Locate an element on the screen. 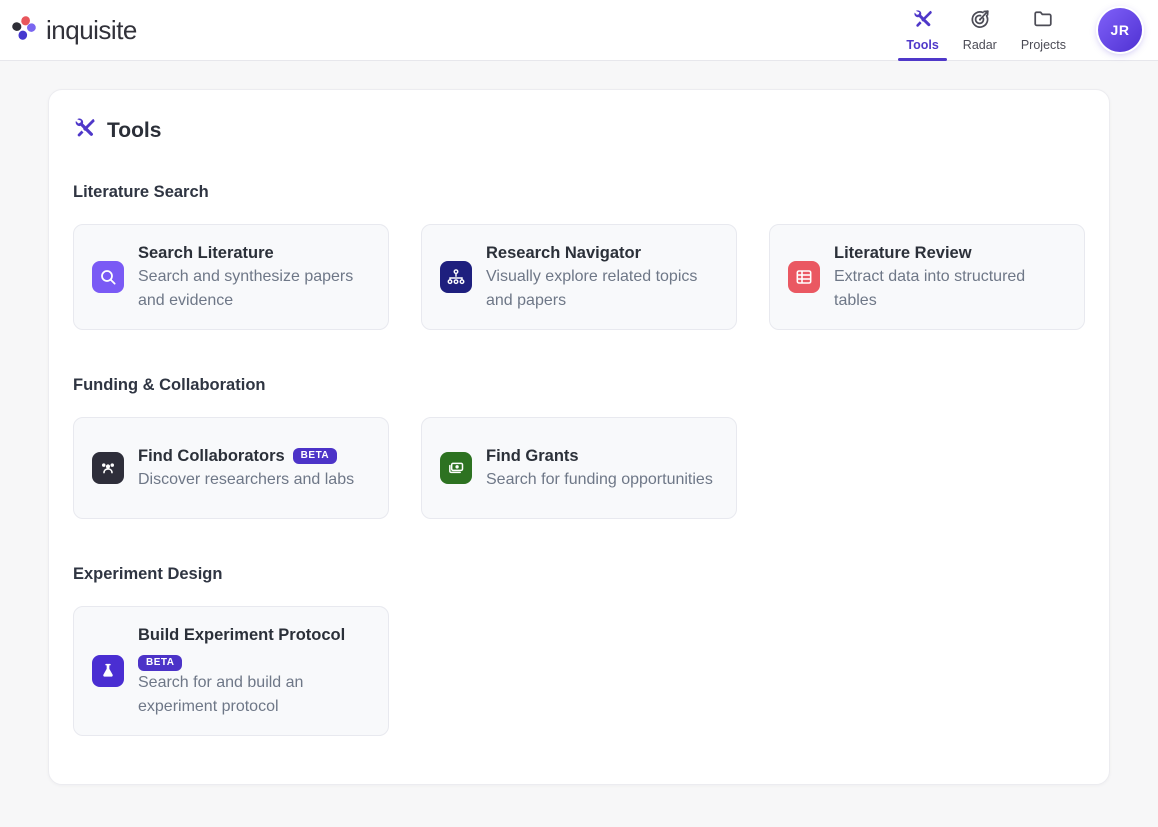  tool-title: Research Navigator is located at coordinates (563, 253).